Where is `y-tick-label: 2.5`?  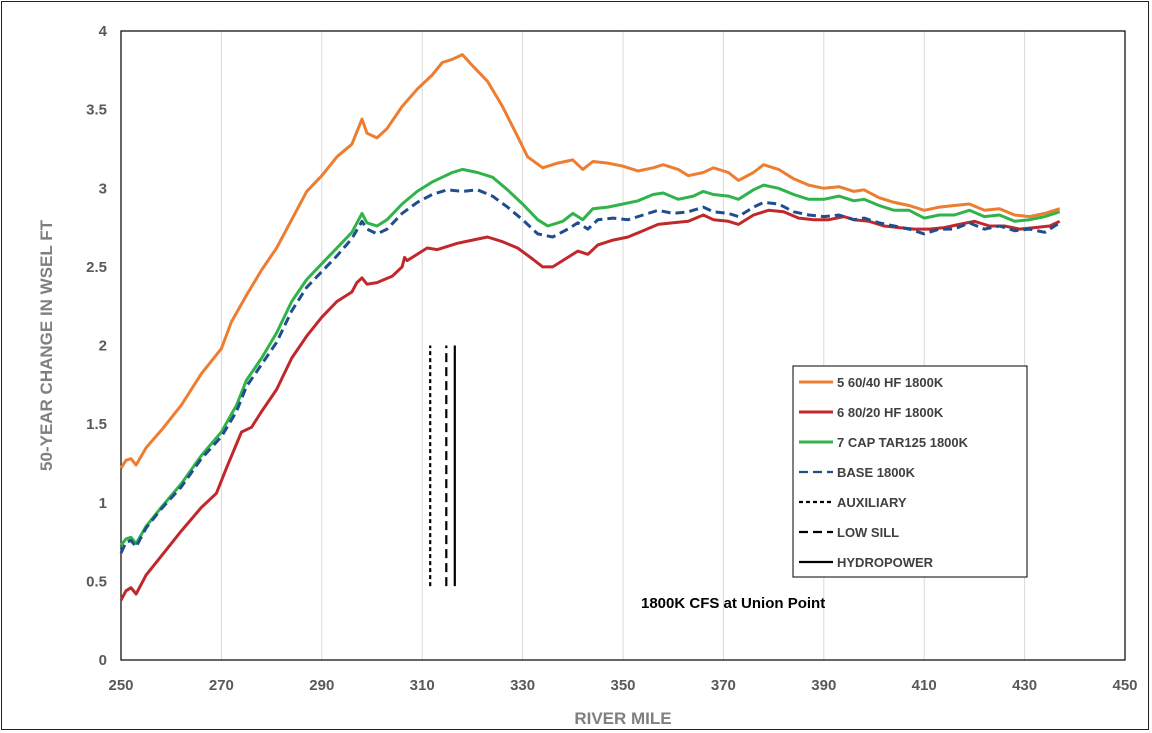 y-tick-label: 2.5 is located at coordinates (96, 267).